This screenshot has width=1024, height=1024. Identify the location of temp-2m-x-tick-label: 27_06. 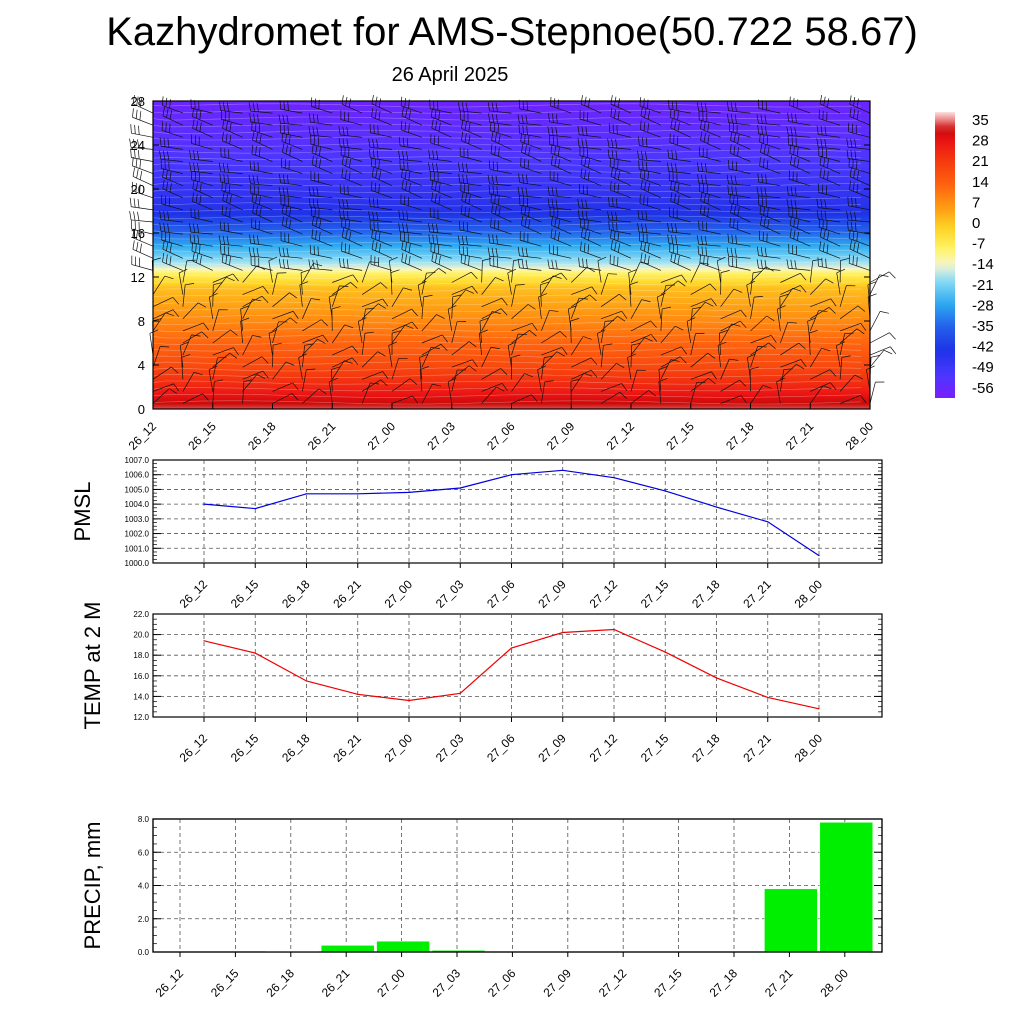
(501, 748).